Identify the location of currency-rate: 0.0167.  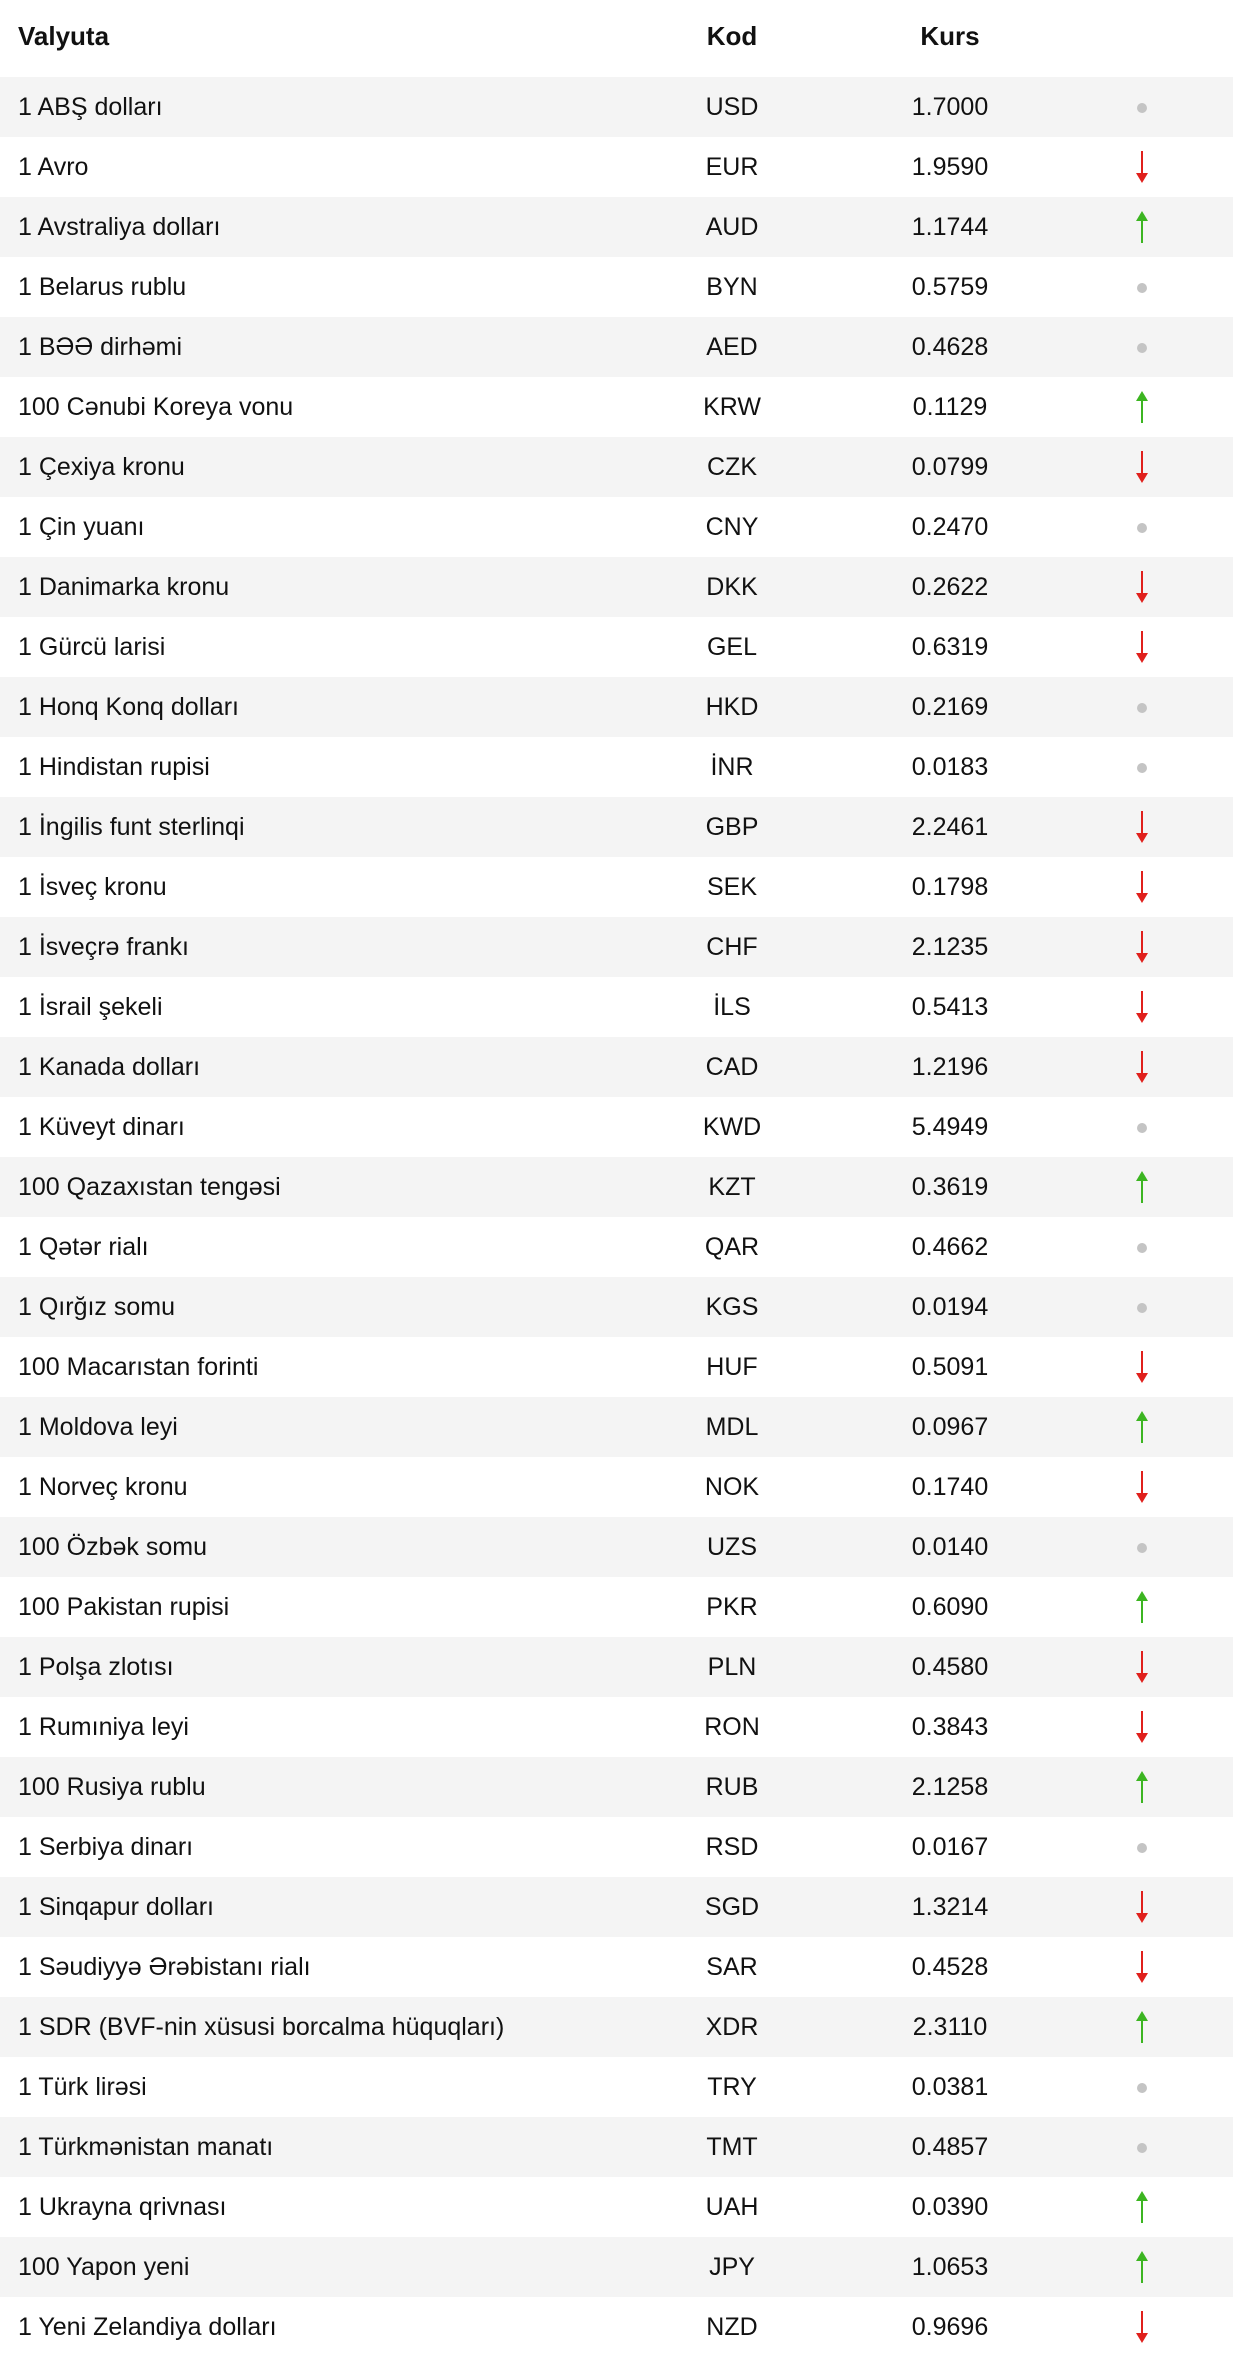
(950, 1847).